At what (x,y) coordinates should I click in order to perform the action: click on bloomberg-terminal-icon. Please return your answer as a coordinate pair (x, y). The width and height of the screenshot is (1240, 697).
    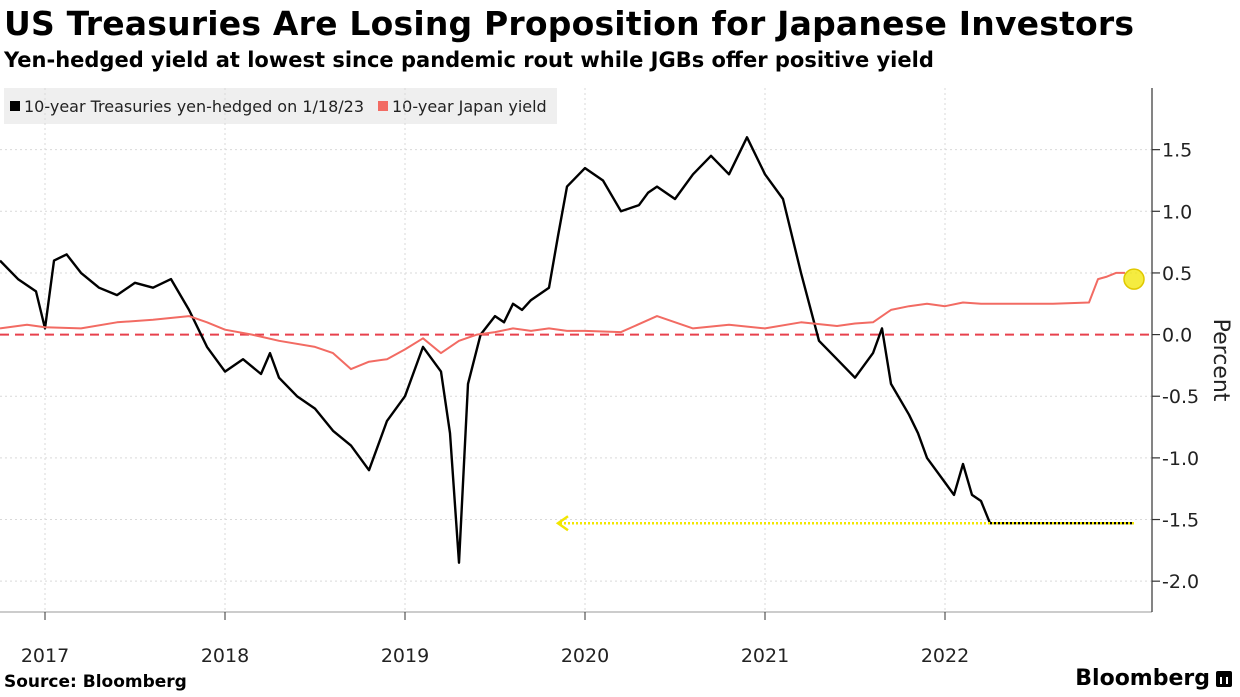
    Looking at the image, I should click on (1224, 678).